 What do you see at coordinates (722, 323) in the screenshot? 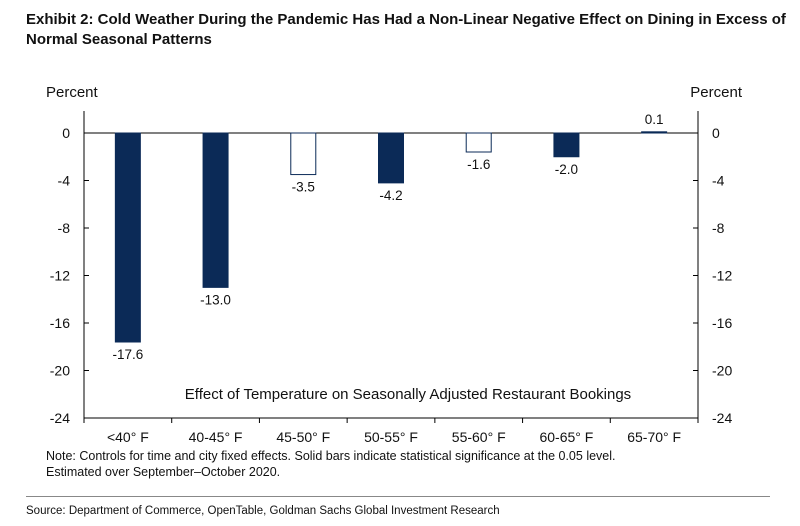
I see `y-tick-label-right: -16` at bounding box center [722, 323].